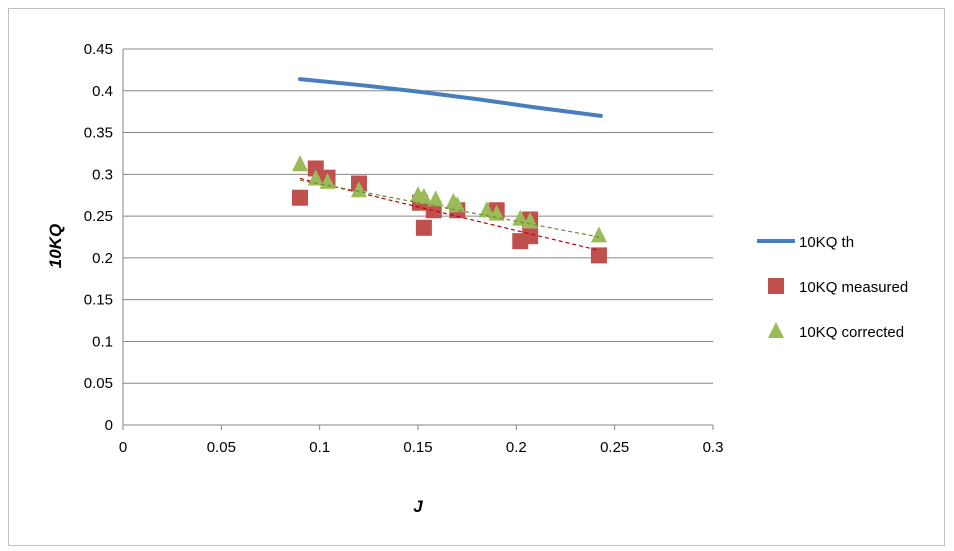  I want to click on y-tick-label-0.2: 0.2, so click(102, 258).